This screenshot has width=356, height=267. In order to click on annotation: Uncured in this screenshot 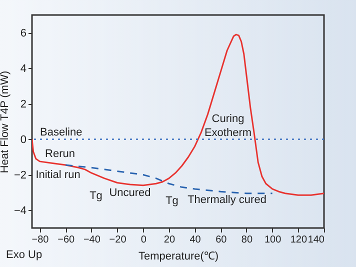, I will do `click(130, 193)`.